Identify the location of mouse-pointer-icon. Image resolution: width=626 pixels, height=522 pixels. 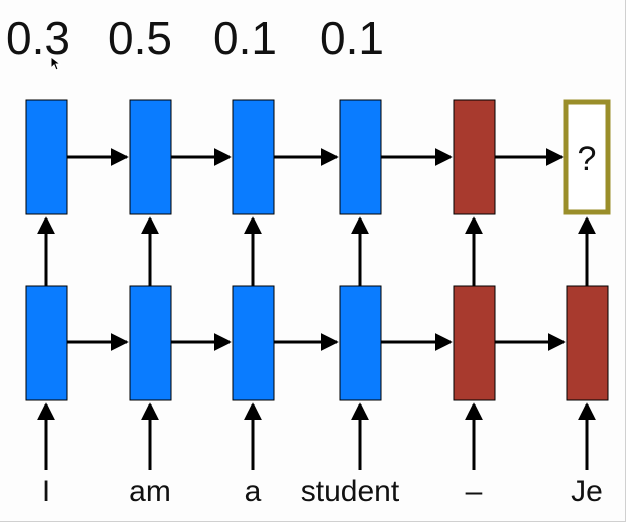
(56, 63).